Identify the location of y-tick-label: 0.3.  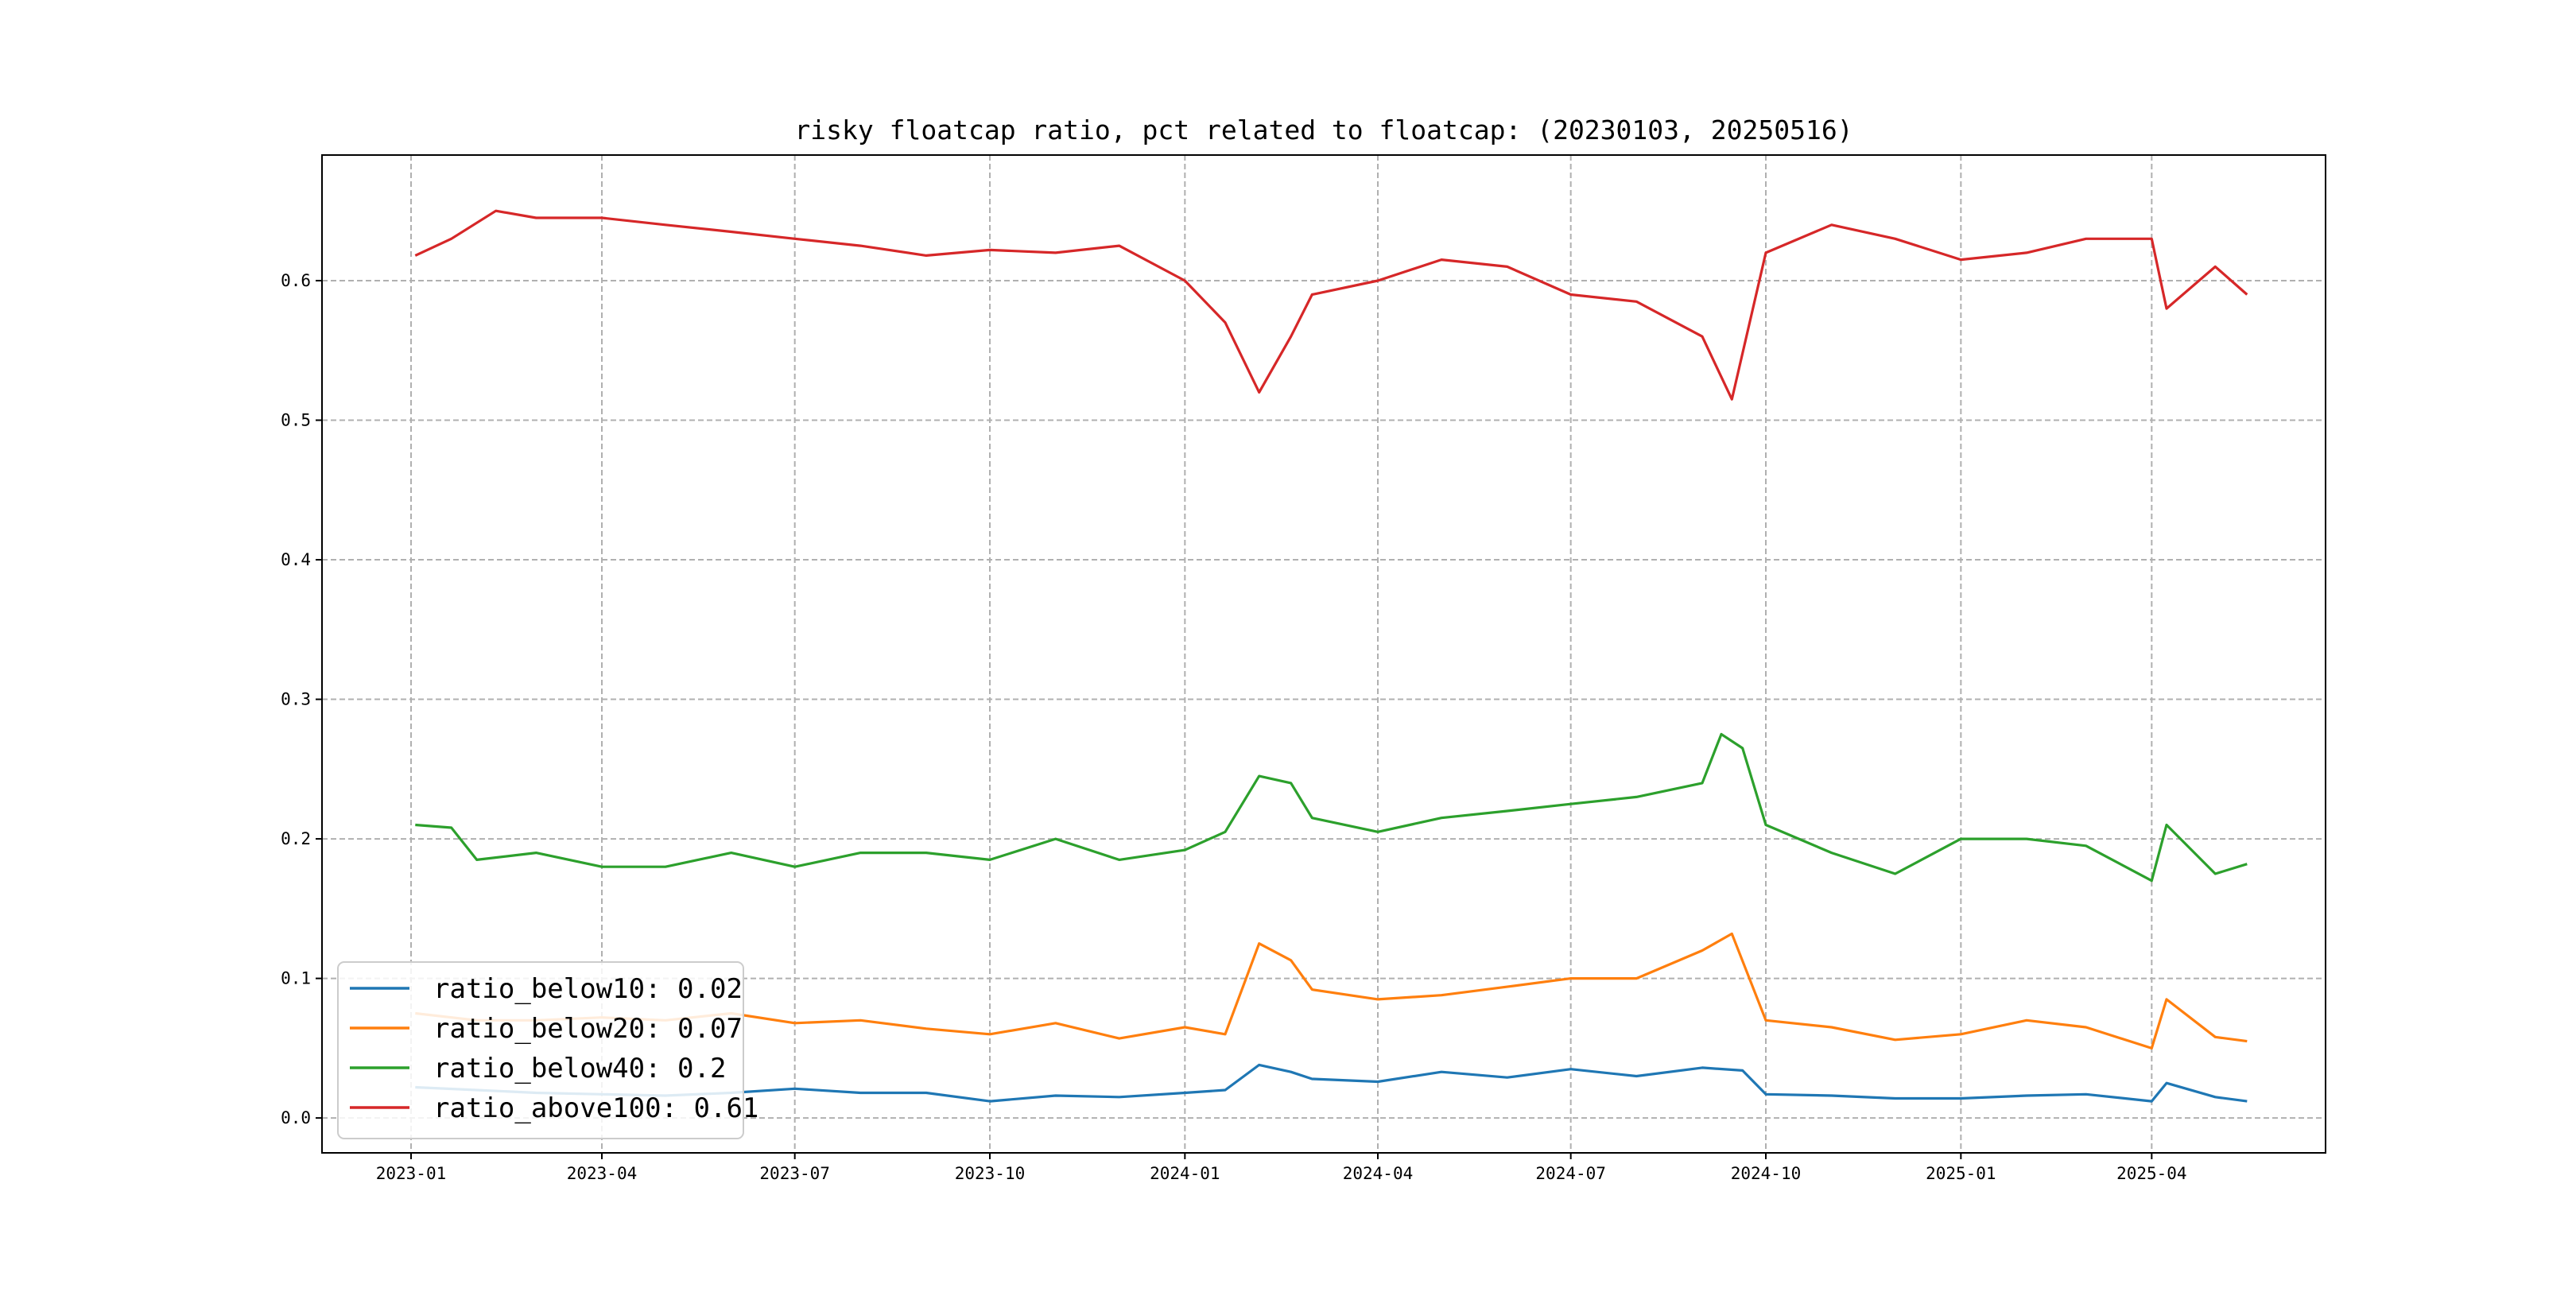
(296, 699).